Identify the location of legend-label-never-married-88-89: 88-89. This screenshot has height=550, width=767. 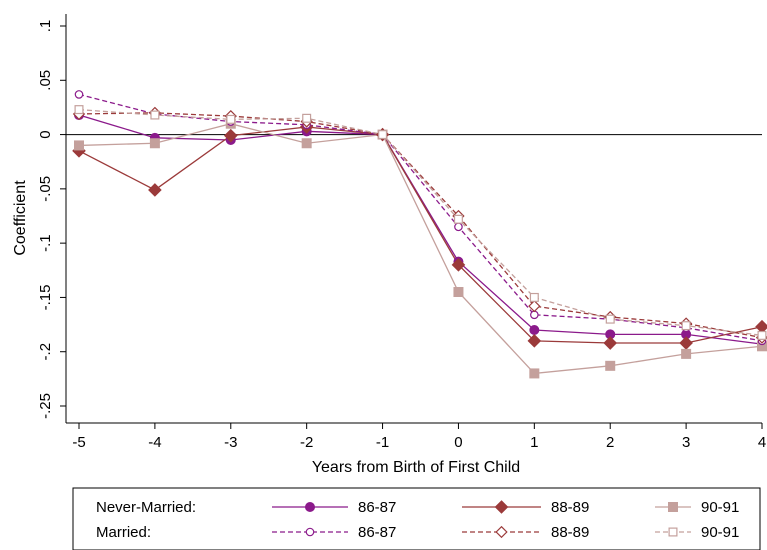
(570, 507).